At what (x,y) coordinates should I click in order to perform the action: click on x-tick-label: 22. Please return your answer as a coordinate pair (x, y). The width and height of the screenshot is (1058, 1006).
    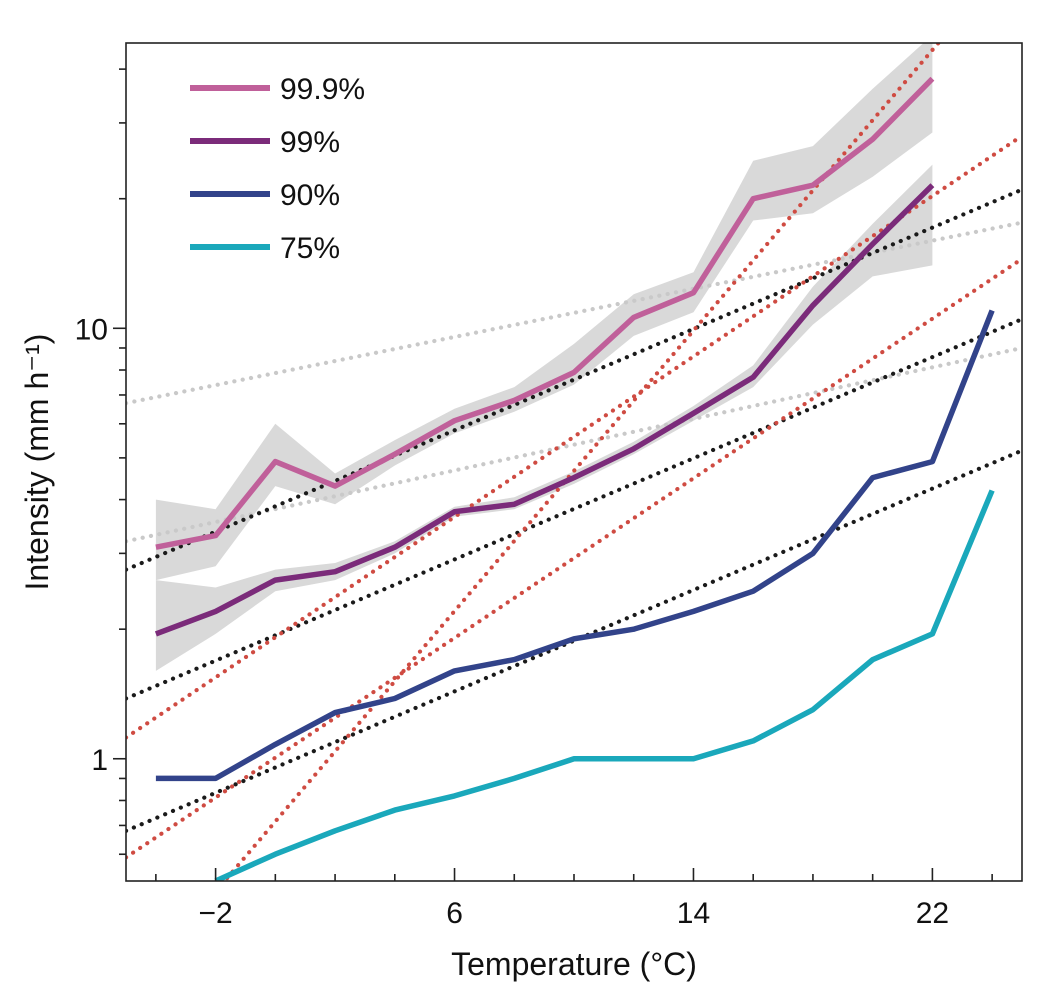
    Looking at the image, I should click on (932, 913).